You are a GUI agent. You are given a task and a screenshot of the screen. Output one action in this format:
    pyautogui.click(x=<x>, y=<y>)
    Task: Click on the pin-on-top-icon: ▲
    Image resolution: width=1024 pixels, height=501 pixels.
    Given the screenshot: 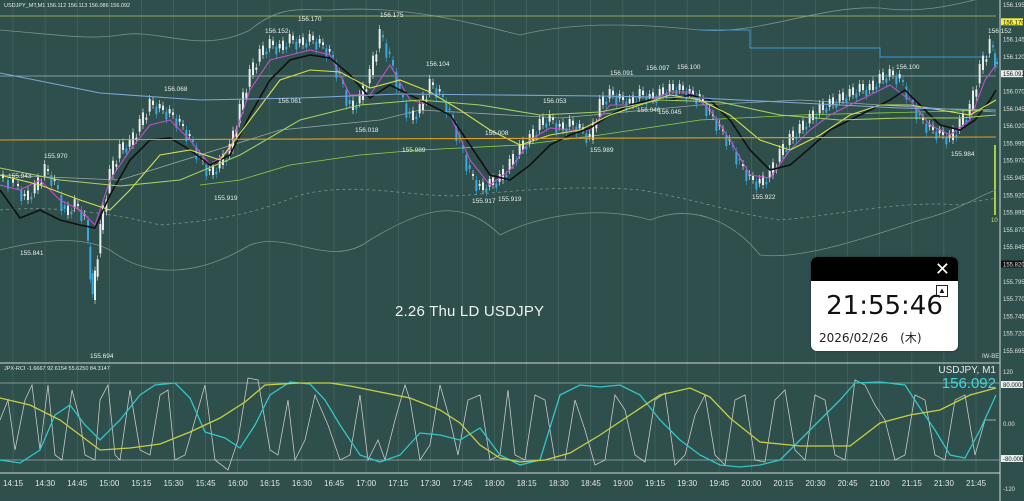 What is the action you would take?
    pyautogui.click(x=942, y=291)
    